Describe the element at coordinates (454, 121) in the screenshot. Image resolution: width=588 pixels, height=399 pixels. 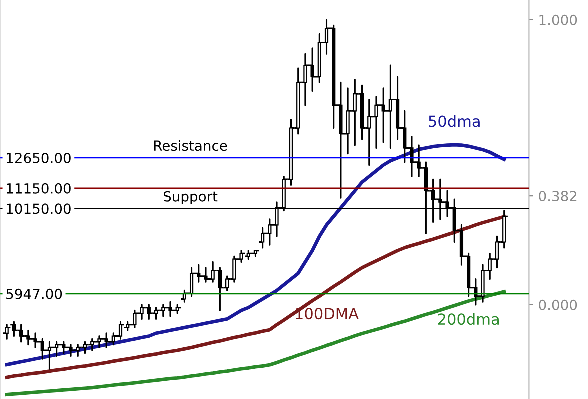
I see `series-label: 50dma` at that location.